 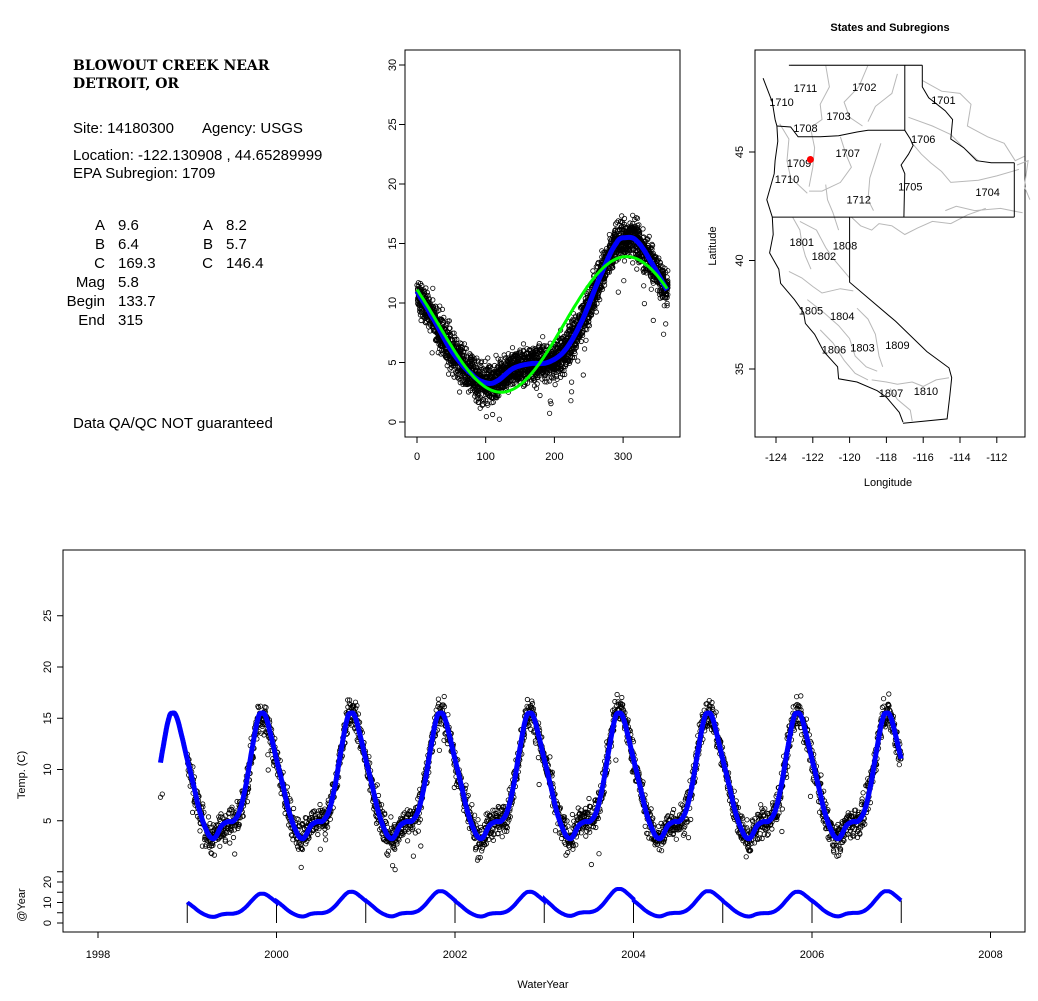 What do you see at coordinates (996, 458) in the screenshot?
I see `x-tick-label: -112` at bounding box center [996, 458].